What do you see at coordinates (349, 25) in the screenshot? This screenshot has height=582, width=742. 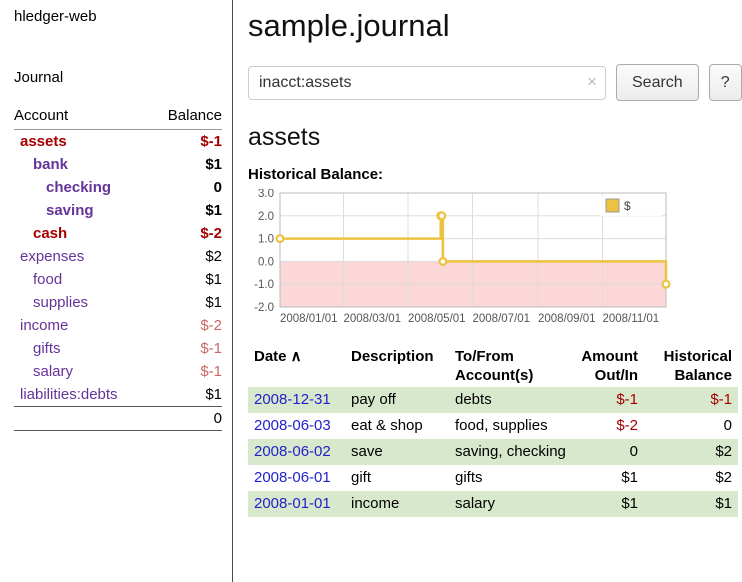 I see `page-title: sample.journal` at bounding box center [349, 25].